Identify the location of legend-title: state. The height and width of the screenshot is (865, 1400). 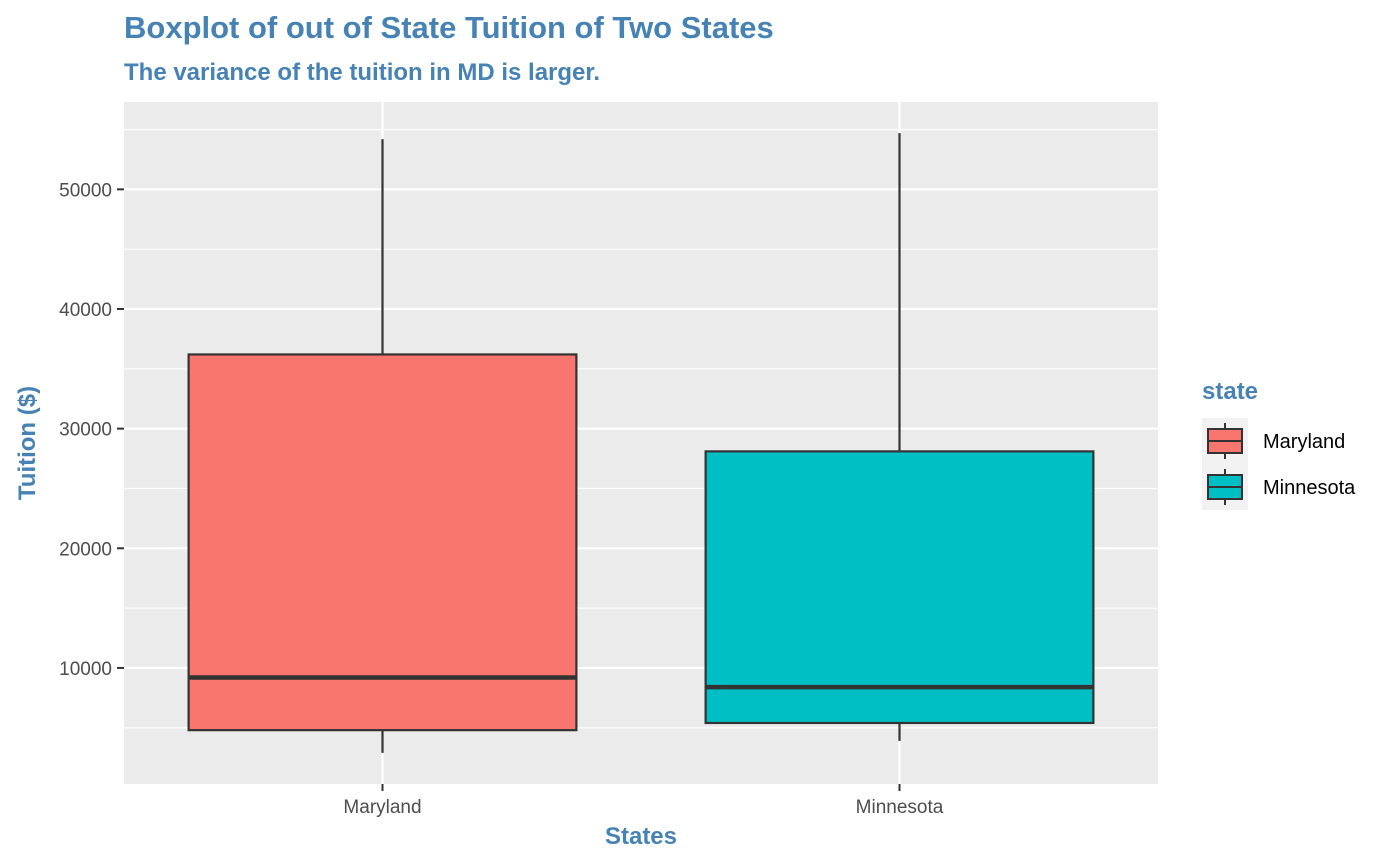
(1230, 391).